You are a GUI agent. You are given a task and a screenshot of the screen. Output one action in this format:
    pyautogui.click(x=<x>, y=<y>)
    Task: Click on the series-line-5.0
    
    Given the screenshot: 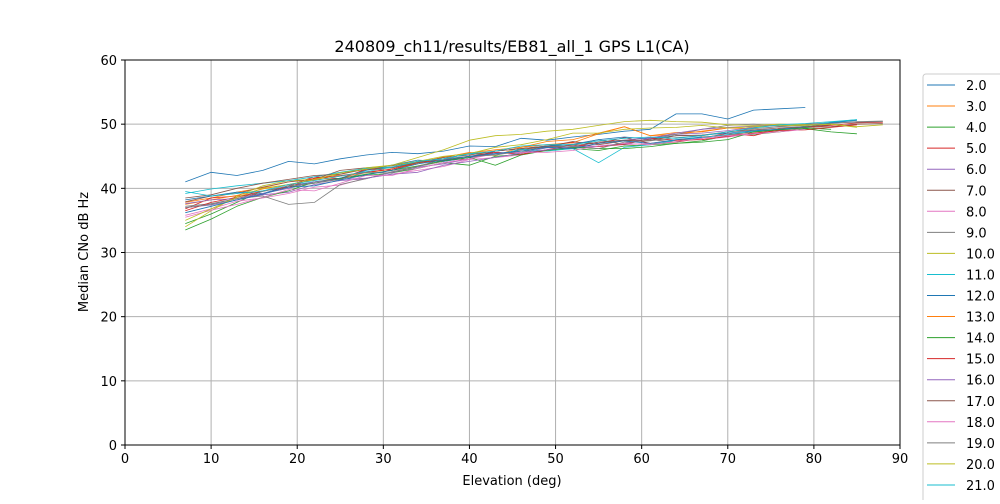 What is the action you would take?
    pyautogui.click(x=534, y=165)
    